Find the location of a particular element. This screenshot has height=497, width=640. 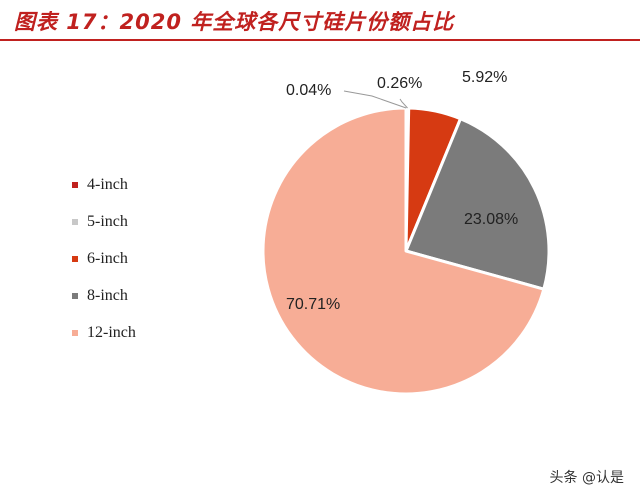

legend-item-4-inch: 4-inch is located at coordinates (104, 184).